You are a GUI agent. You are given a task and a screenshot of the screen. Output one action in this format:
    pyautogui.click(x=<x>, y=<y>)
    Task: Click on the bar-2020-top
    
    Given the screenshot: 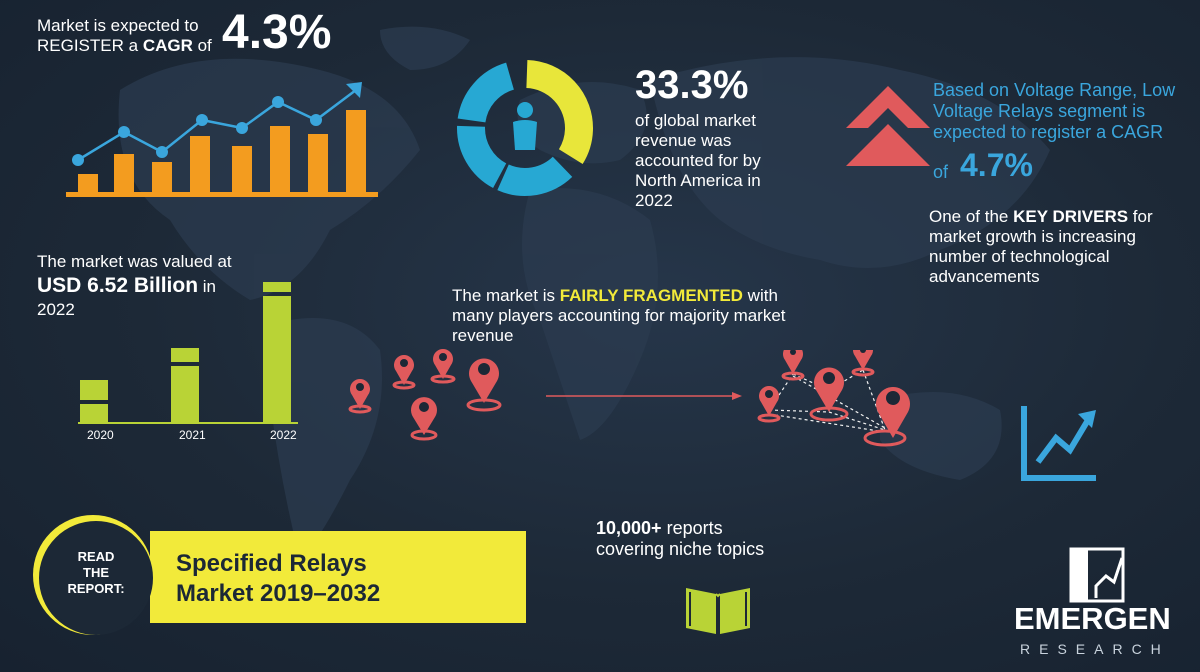 What is the action you would take?
    pyautogui.click(x=94, y=390)
    